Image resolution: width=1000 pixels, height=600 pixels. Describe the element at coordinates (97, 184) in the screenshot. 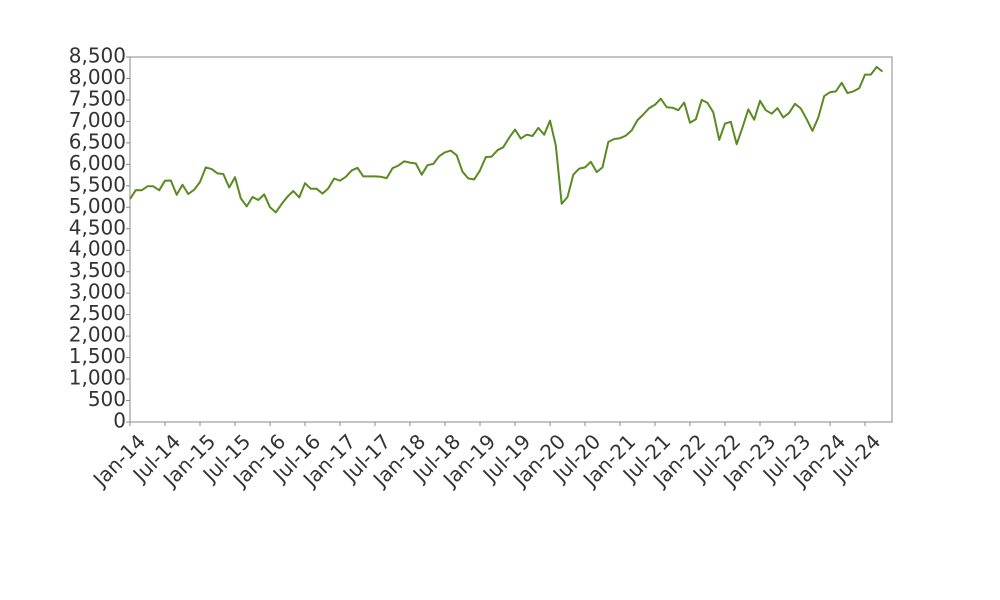

I see `y-tick-label: 5,500` at that location.